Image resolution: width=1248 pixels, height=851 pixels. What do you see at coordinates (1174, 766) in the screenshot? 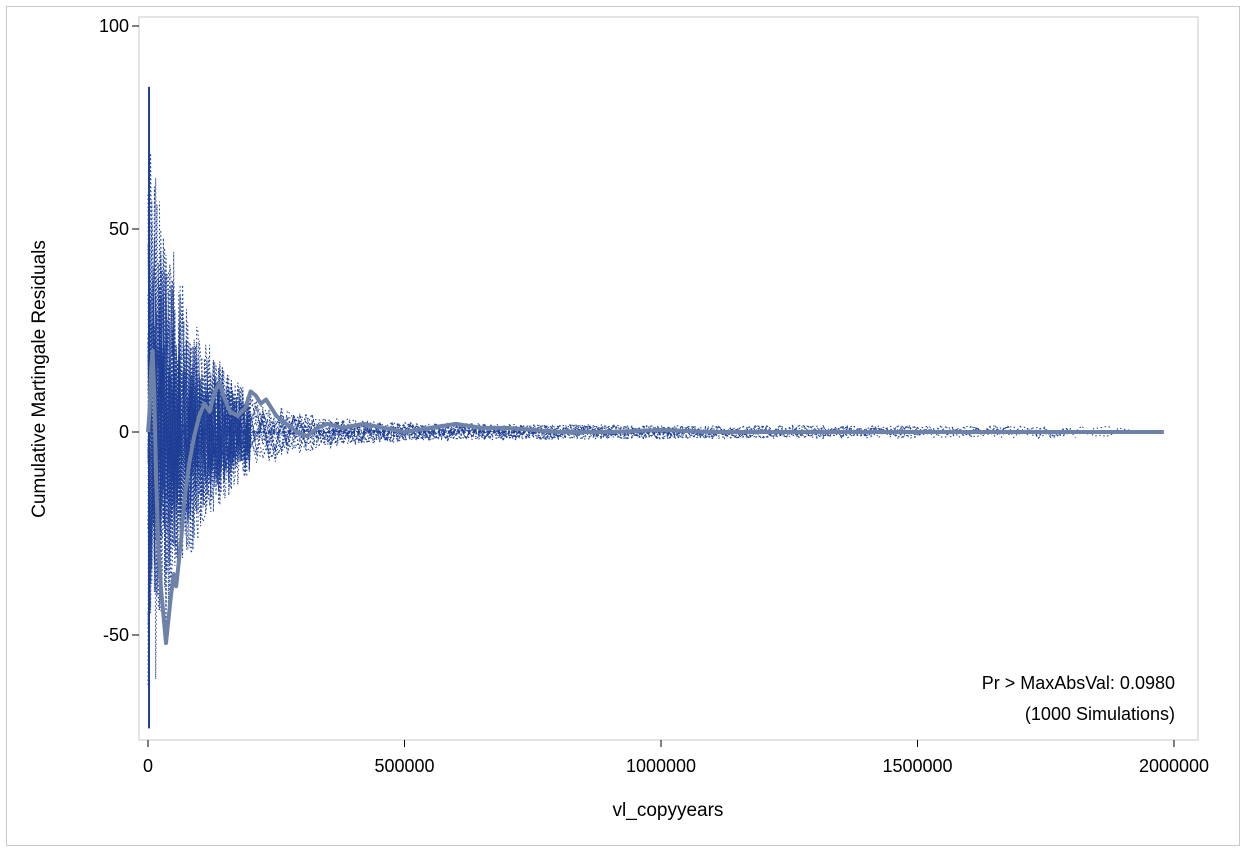
I see `x-tick-label: 2000000` at bounding box center [1174, 766].